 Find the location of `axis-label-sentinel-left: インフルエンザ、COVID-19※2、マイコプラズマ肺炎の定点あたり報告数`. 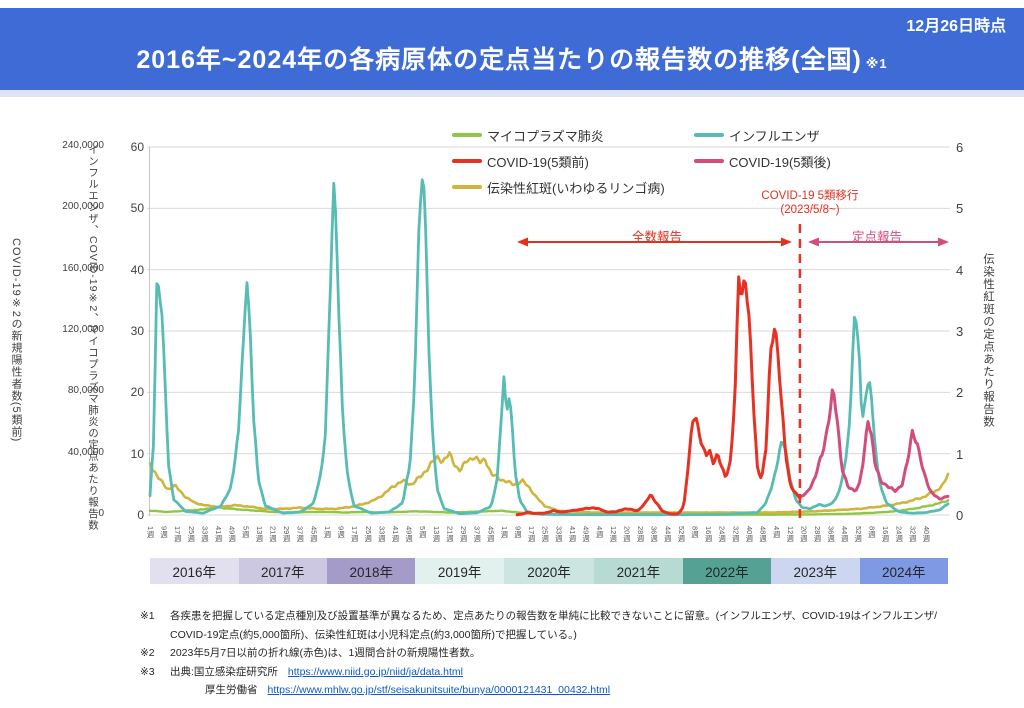

axis-label-sentinel-left: インフルエンザ、COVID-19※2、マイコプラズマ肺炎の定点あたり報告数 is located at coordinates (93, 337).